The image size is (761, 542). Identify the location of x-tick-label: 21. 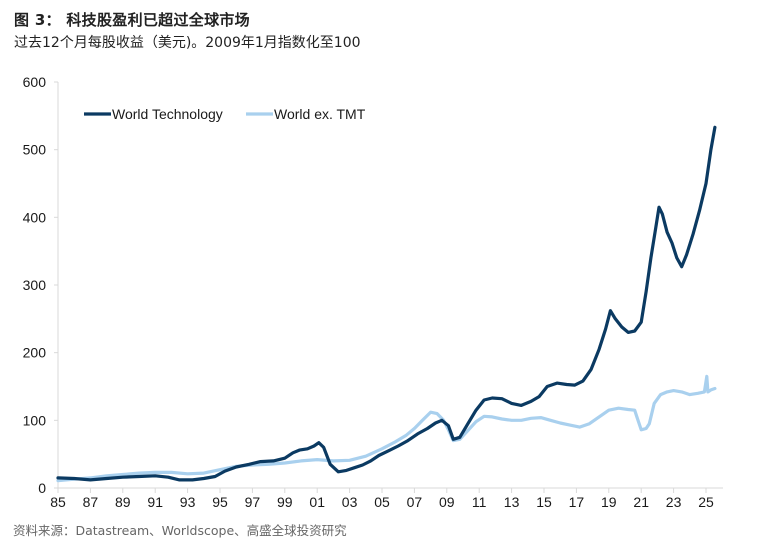
(641, 502).